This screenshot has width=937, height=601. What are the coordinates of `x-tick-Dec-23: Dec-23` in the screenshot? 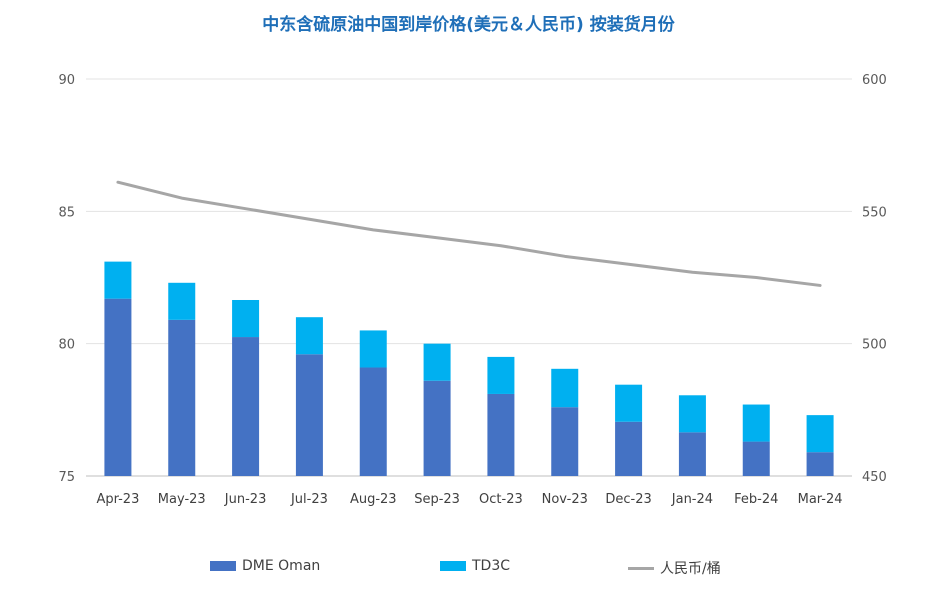 It's located at (628, 499).